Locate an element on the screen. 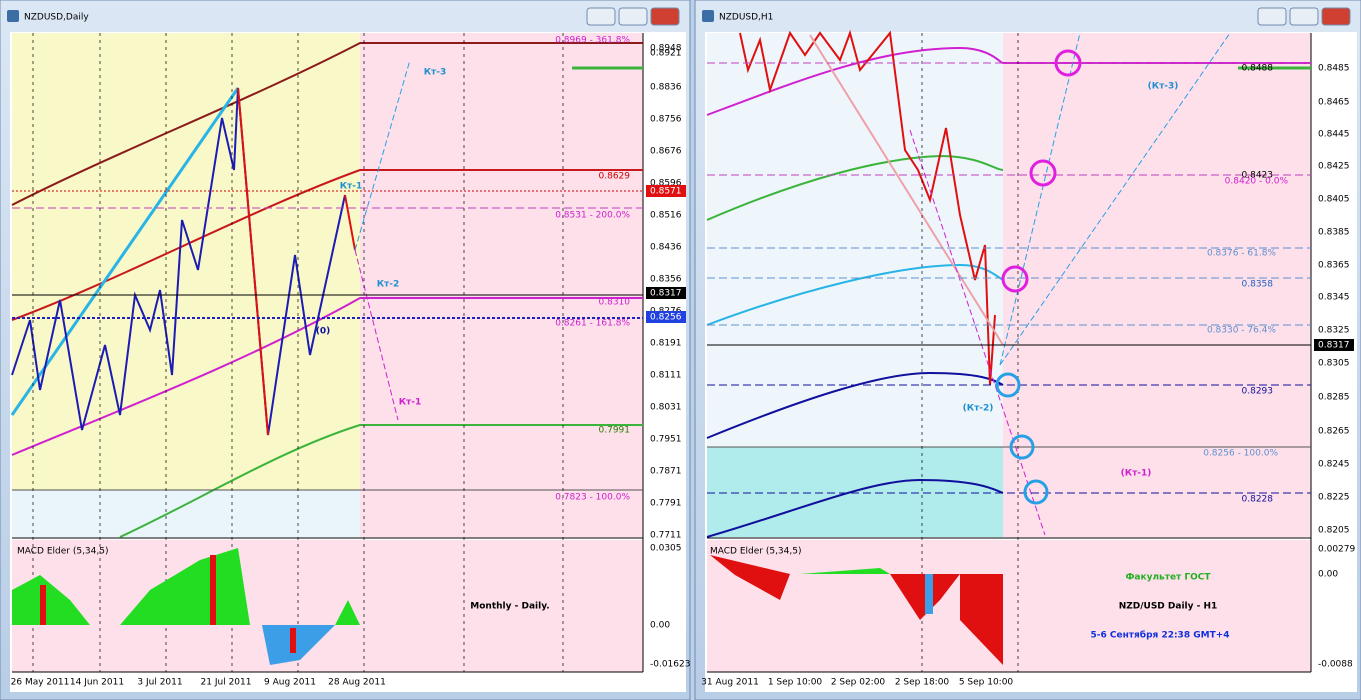  level-label: 0.8358 is located at coordinates (1258, 285).